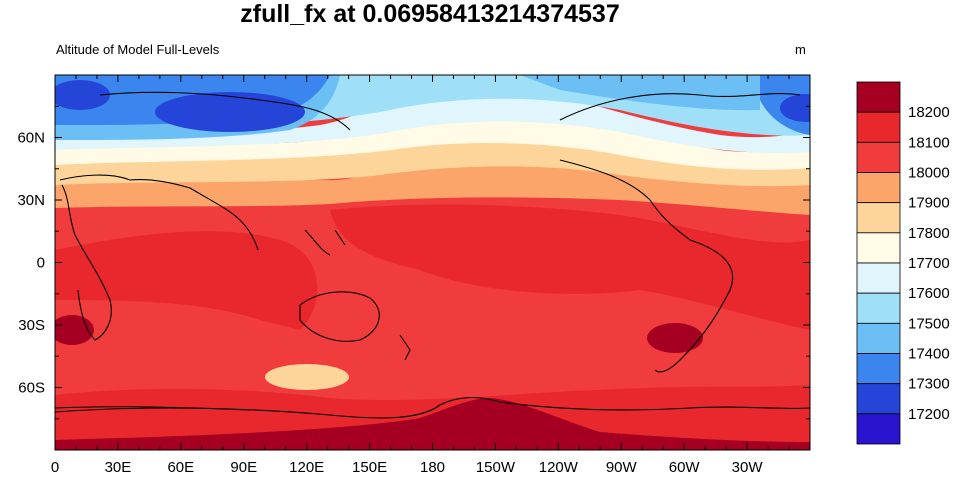 The width and height of the screenshot is (960, 490). What do you see at coordinates (86, 262) in the screenshot?
I see `coast-africa` at bounding box center [86, 262].